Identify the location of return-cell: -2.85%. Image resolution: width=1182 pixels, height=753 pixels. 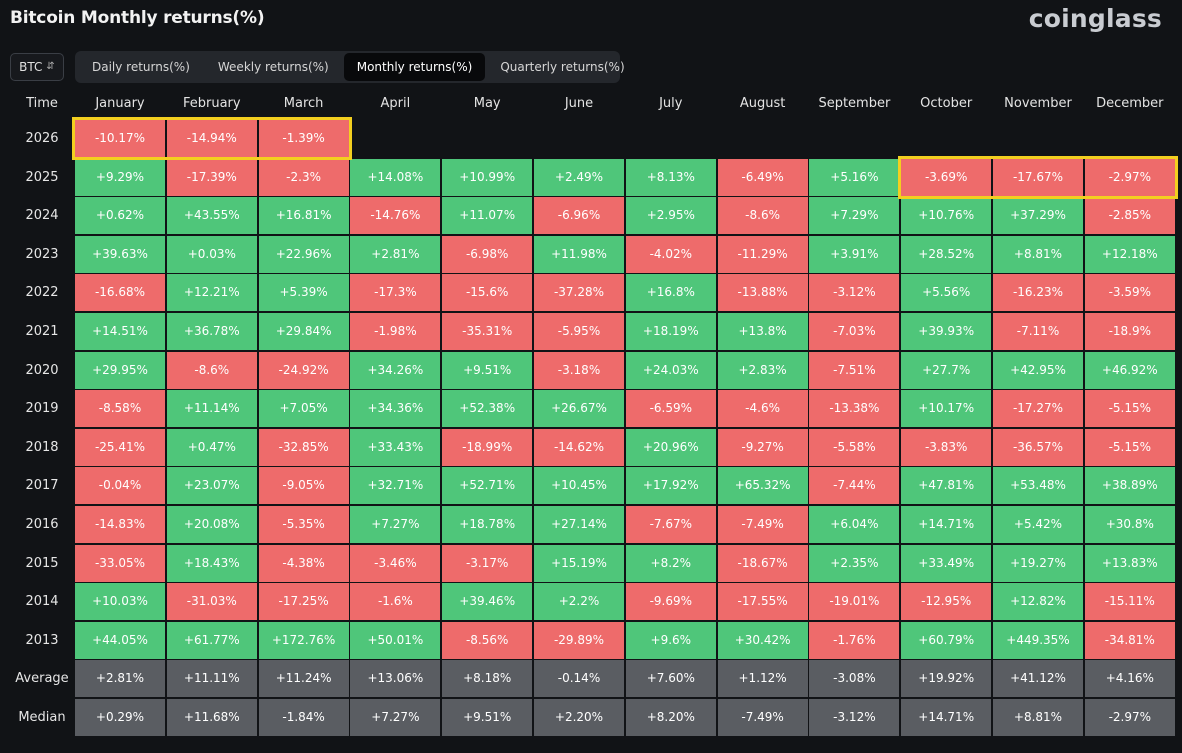
(1129, 216).